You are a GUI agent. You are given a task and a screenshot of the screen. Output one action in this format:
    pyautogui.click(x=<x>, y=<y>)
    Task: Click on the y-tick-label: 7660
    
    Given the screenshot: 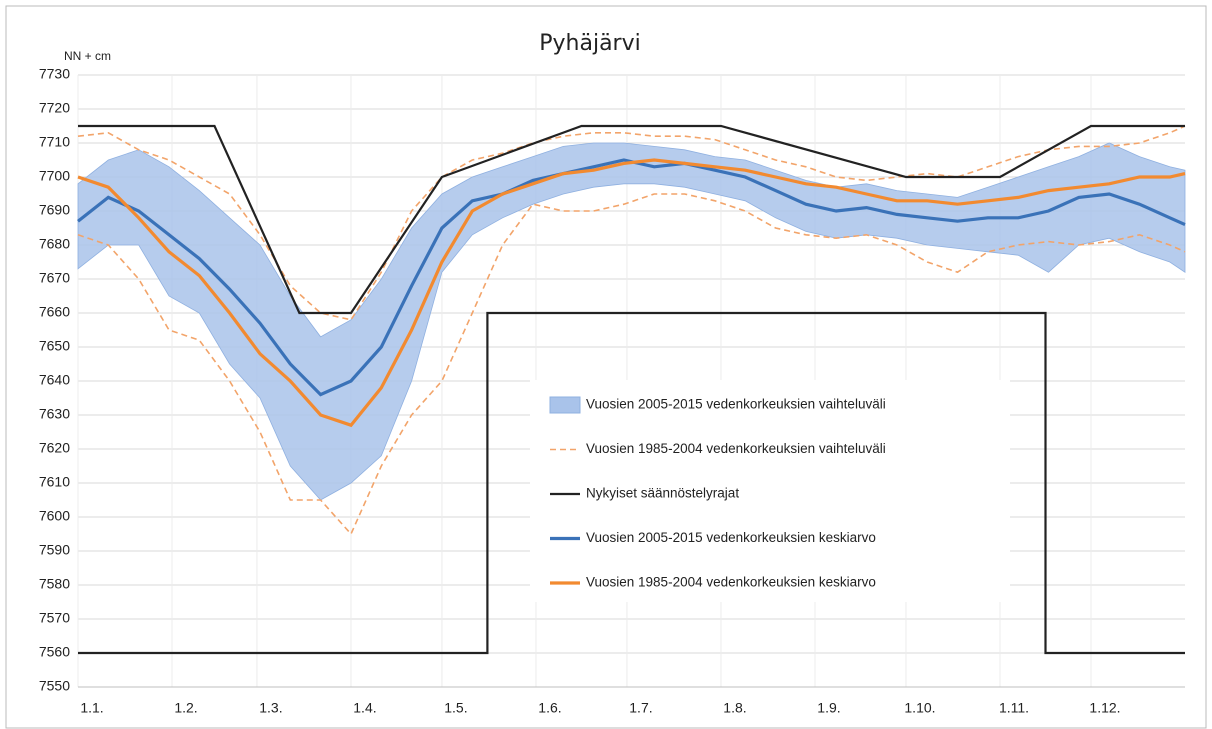 What is the action you would take?
    pyautogui.click(x=54, y=312)
    